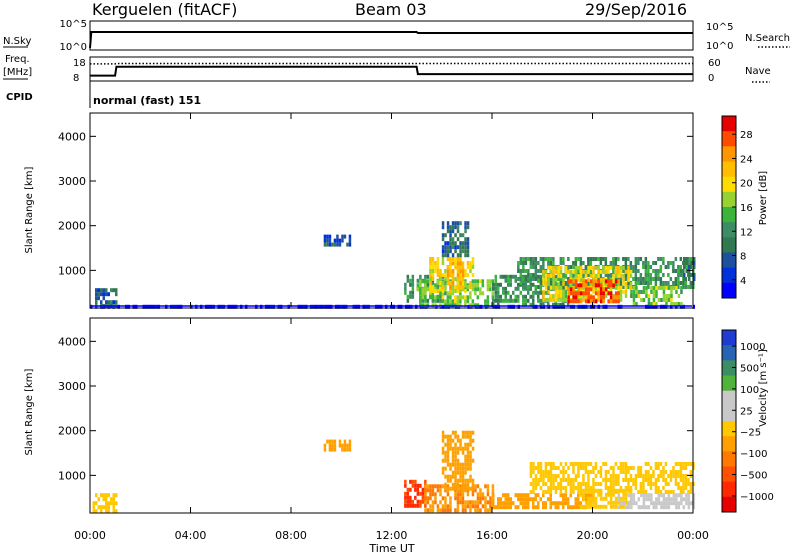  I want to click on colorbar-segment, so click(729, 504).